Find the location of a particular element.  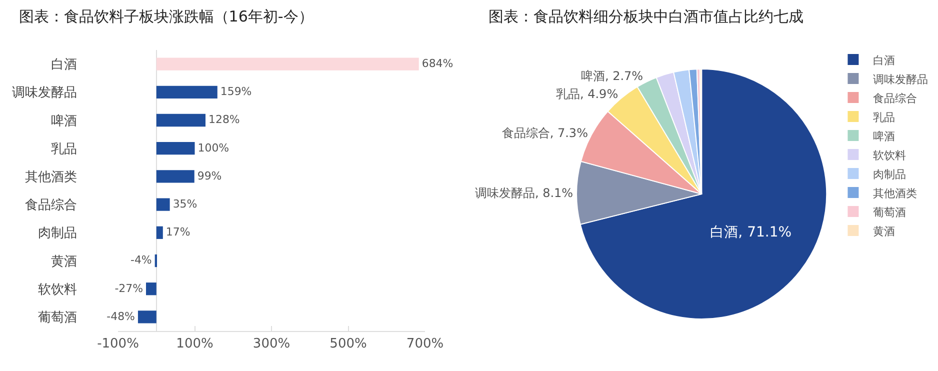

y-tick-label: 调味发酵品 is located at coordinates (44, 93).